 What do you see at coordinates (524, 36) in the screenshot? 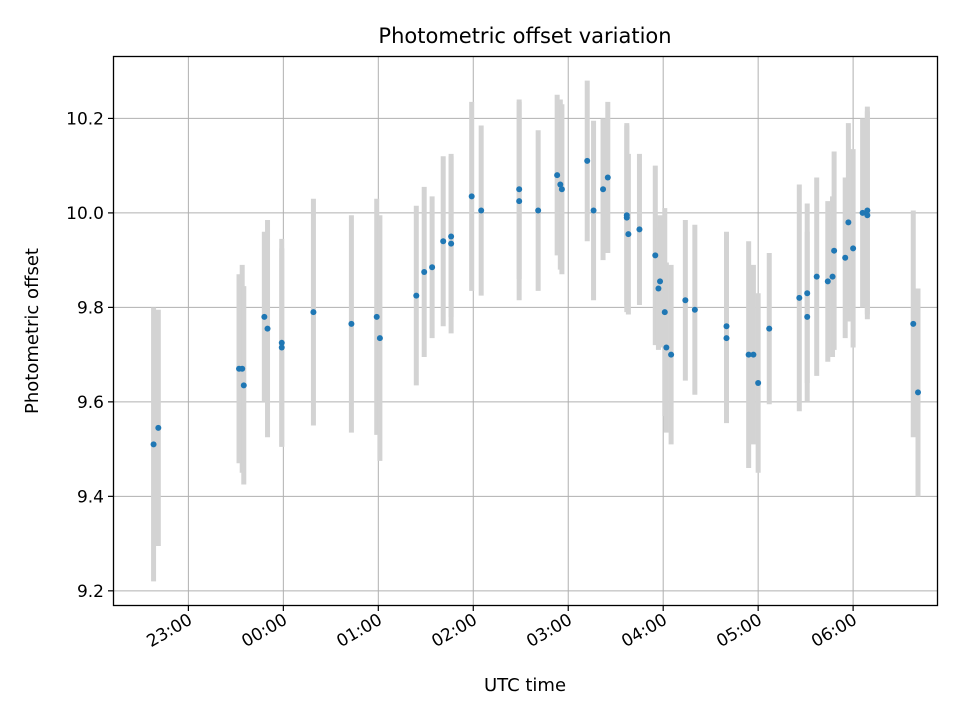
I see `chart-title: Photometric offset variation` at bounding box center [524, 36].